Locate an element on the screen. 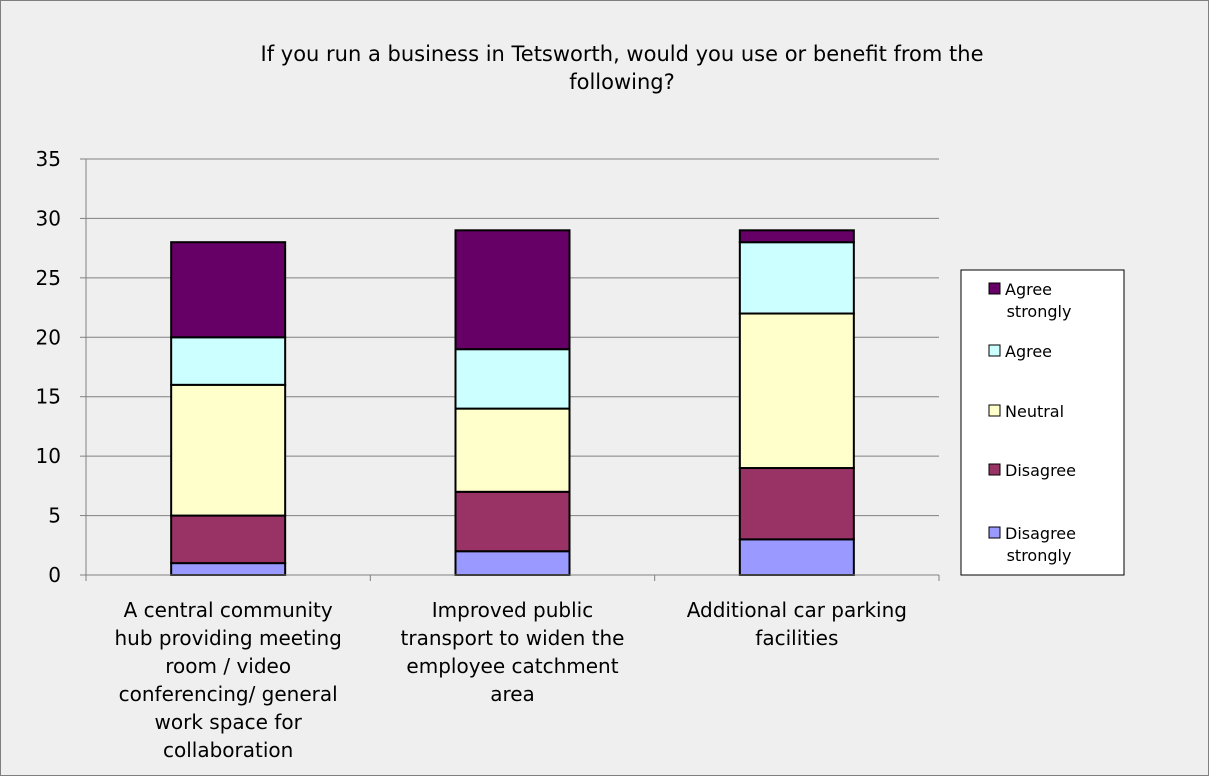 The width and height of the screenshot is (1209, 777). y-tick-labels: 0 5 10 15 20 25 30 35 is located at coordinates (48, 367).